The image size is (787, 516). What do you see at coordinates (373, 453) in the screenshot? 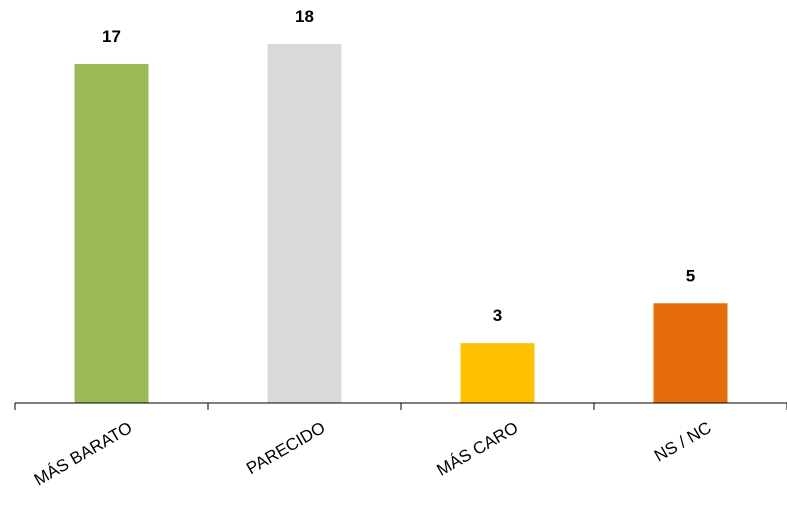
I see `category-labels-layer: MÁS BARATO PARECIDO MÁS CARO NS / NC` at bounding box center [373, 453].